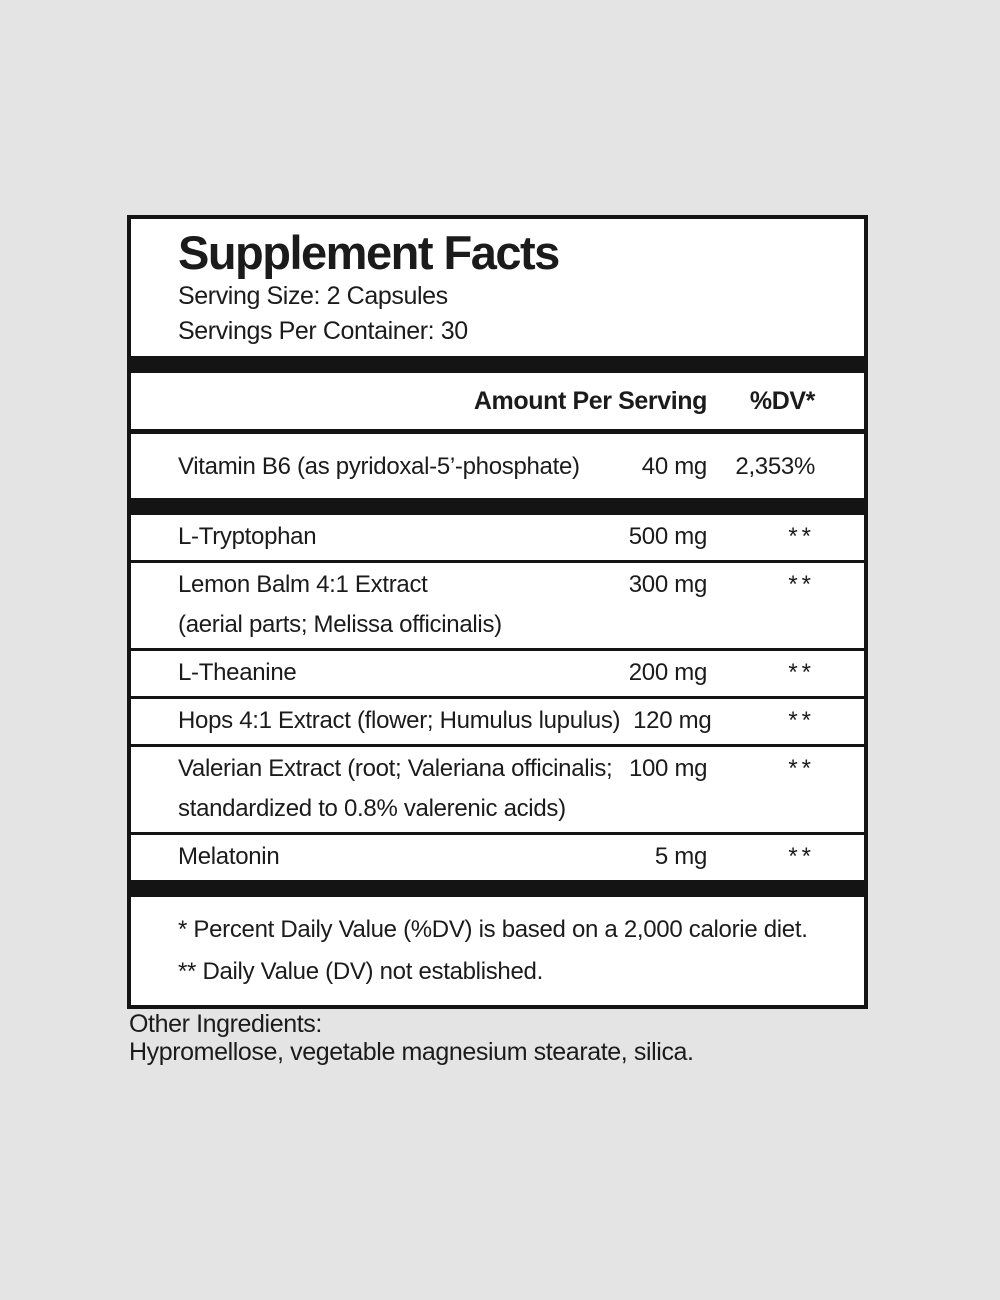  I want to click on ingredient-amount: 120 mg, so click(672, 720).